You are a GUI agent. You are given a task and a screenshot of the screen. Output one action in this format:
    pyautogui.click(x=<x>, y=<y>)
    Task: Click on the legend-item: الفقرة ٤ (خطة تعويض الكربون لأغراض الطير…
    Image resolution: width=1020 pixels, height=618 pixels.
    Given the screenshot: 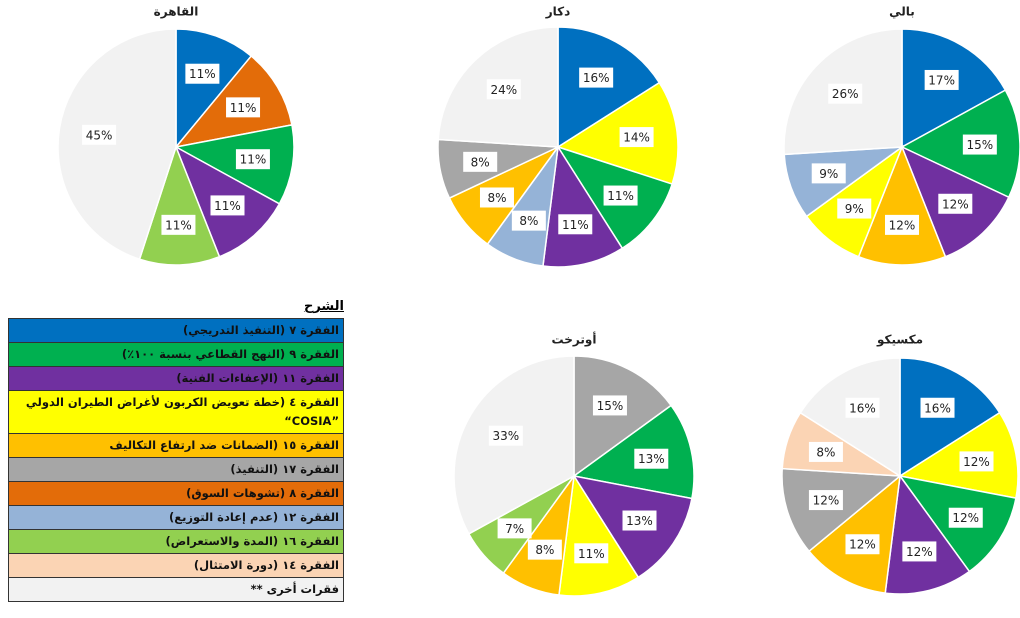 What is the action you would take?
    pyautogui.click(x=176, y=412)
    